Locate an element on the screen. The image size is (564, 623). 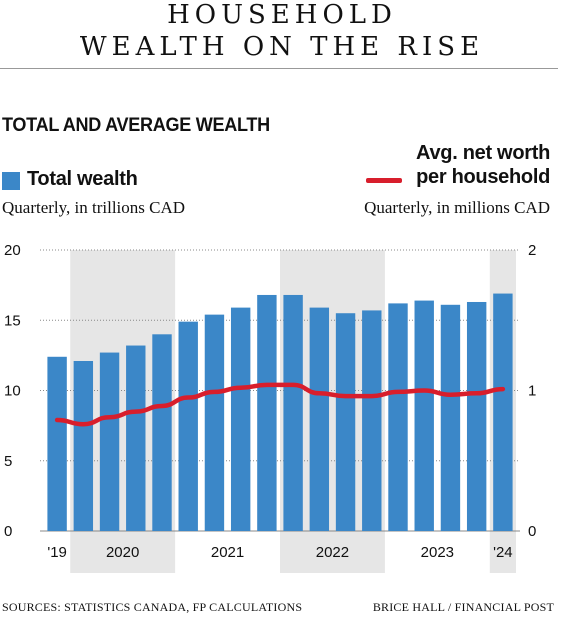
x-tick-2024: '24 is located at coordinates (503, 552).